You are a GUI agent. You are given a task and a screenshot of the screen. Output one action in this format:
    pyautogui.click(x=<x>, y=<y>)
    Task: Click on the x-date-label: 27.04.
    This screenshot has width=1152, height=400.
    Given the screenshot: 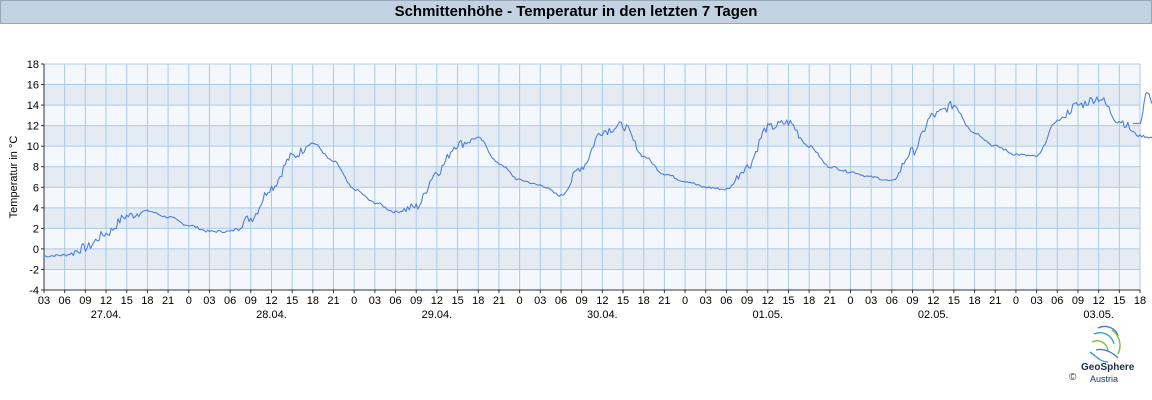 What is the action you would take?
    pyautogui.click(x=106, y=315)
    